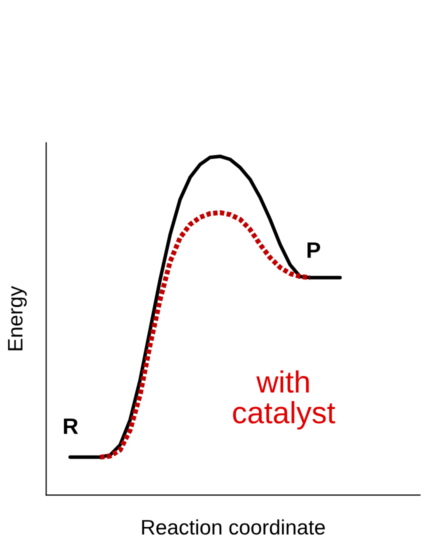 The width and height of the screenshot is (444, 560). What do you see at coordinates (71, 426) in the screenshot?
I see `annotation: R` at bounding box center [71, 426].